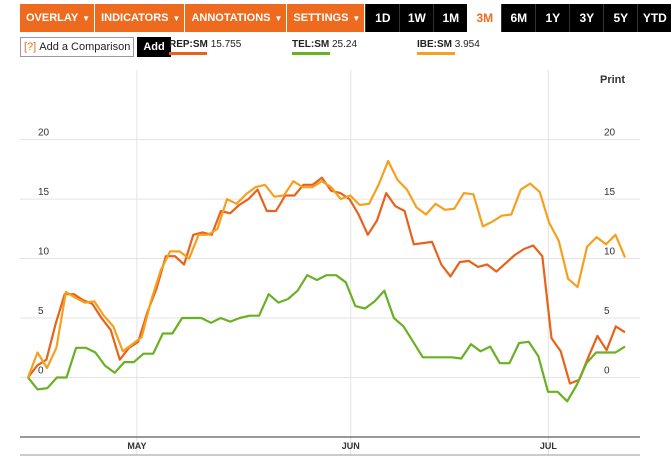 This screenshot has height=458, width=671. What do you see at coordinates (450, 18) in the screenshot?
I see `range-1m-button: 1M` at bounding box center [450, 18].